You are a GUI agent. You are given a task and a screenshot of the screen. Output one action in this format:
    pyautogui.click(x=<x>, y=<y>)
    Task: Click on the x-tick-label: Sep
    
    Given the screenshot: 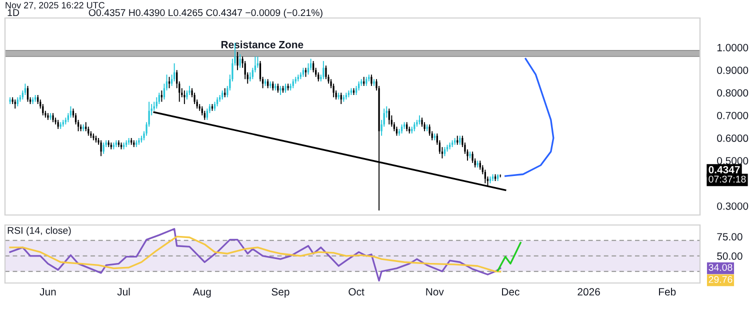 What is the action you would take?
    pyautogui.click(x=281, y=293)
    